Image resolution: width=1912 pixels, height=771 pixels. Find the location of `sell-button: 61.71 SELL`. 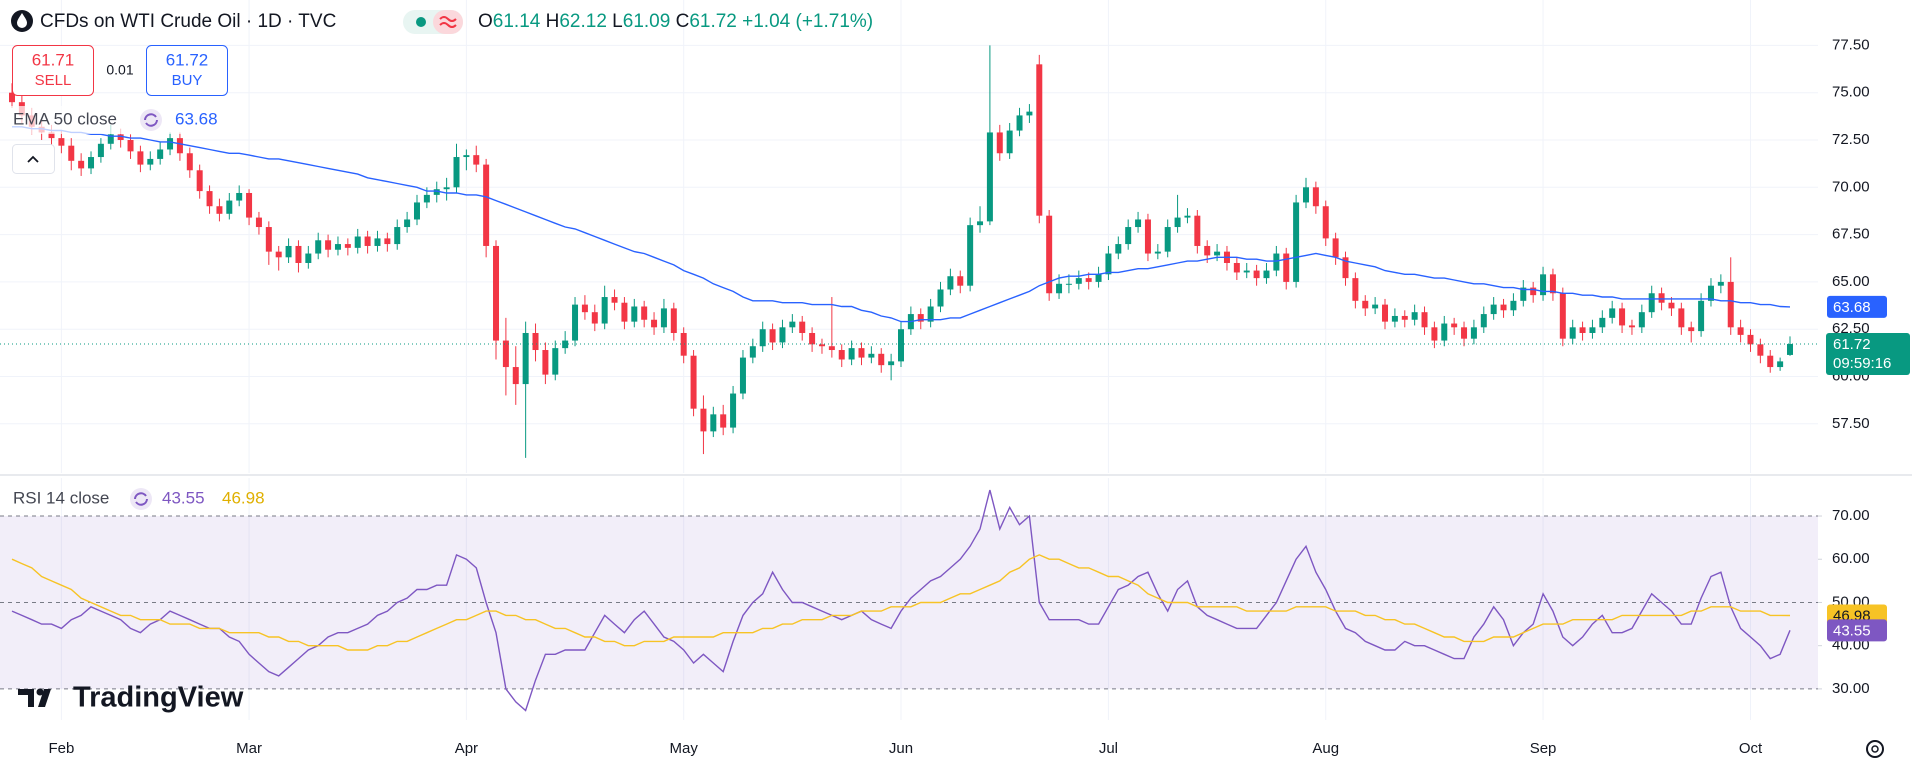

sell-button: 61.71 SELL is located at coordinates (53, 70).